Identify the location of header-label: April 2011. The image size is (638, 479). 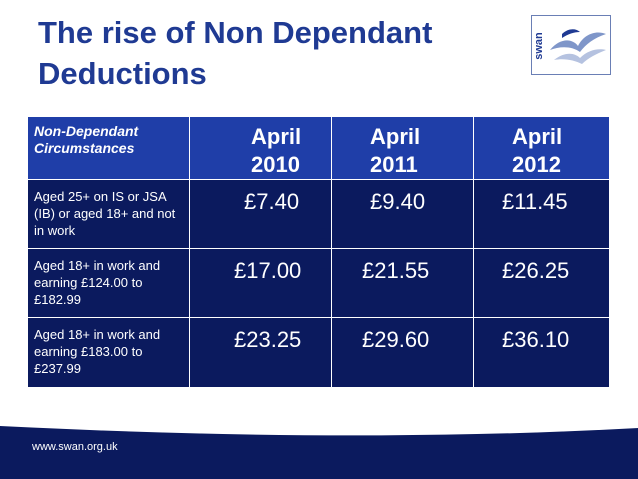
(395, 150).